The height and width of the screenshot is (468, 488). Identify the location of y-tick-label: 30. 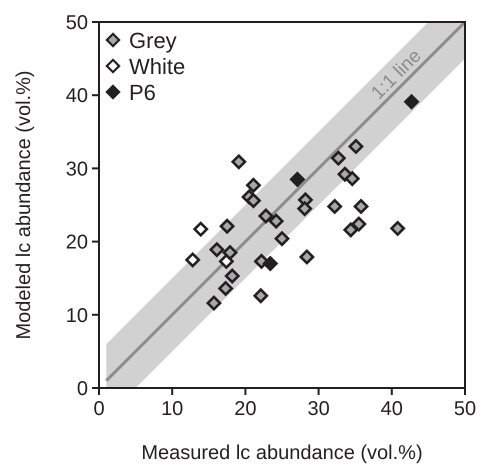
(77, 169).